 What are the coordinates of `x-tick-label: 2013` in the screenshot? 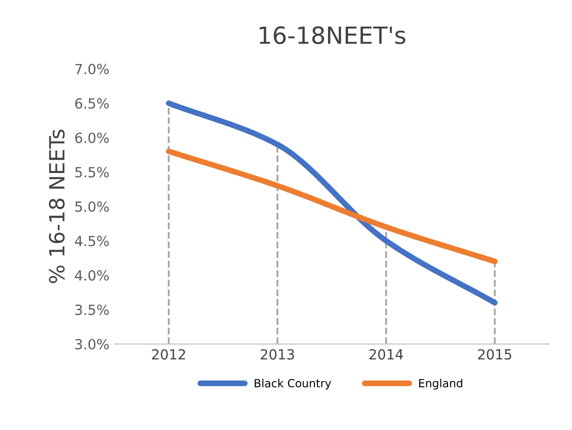 It's located at (277, 354).